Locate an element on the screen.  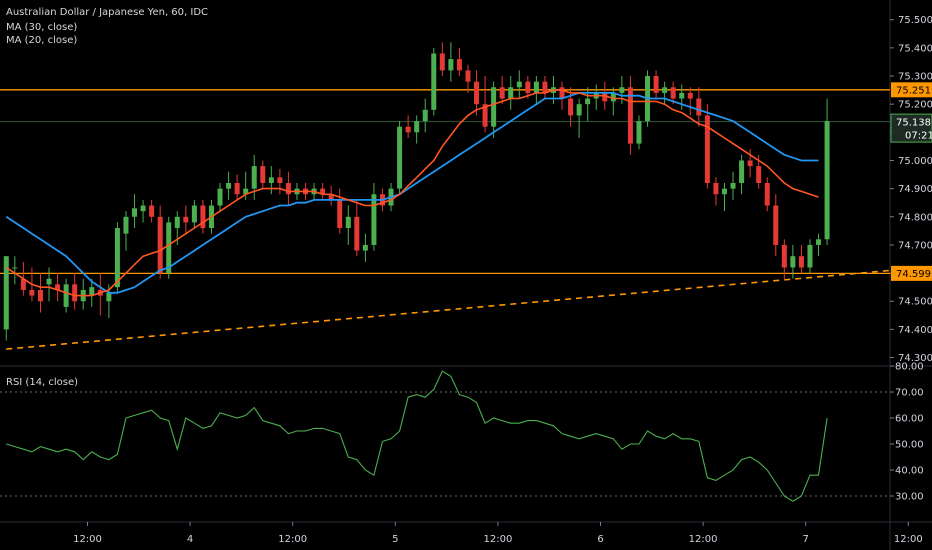
price-tags: 75.251 74.599 75.138 07:21 is located at coordinates (911, 181).